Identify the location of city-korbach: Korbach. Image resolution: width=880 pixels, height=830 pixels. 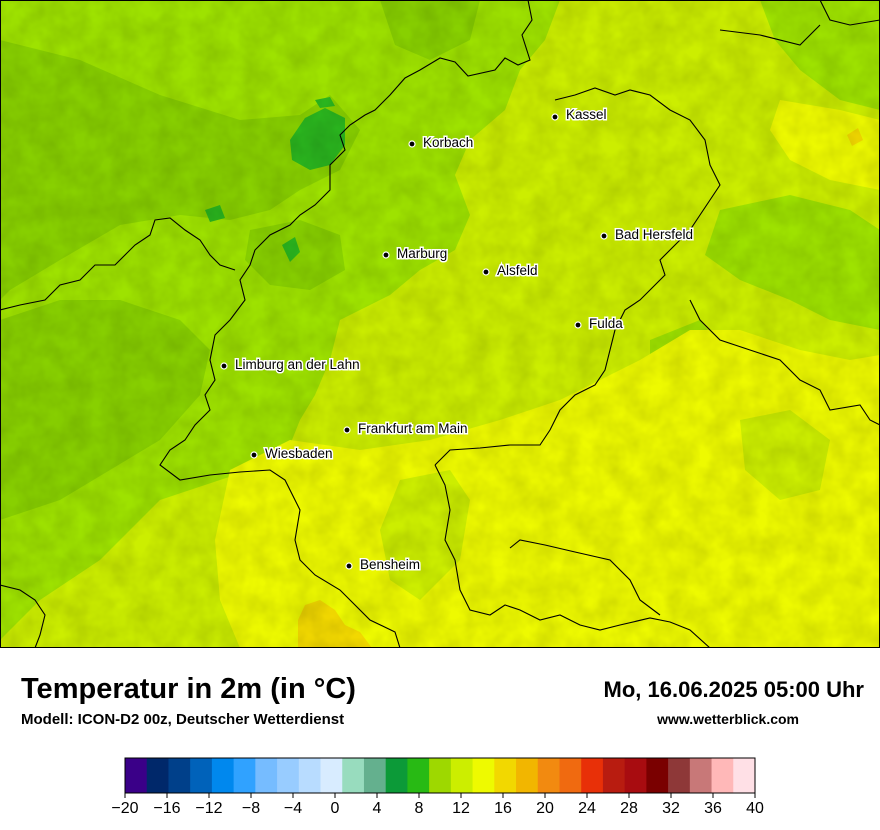
(441, 143).